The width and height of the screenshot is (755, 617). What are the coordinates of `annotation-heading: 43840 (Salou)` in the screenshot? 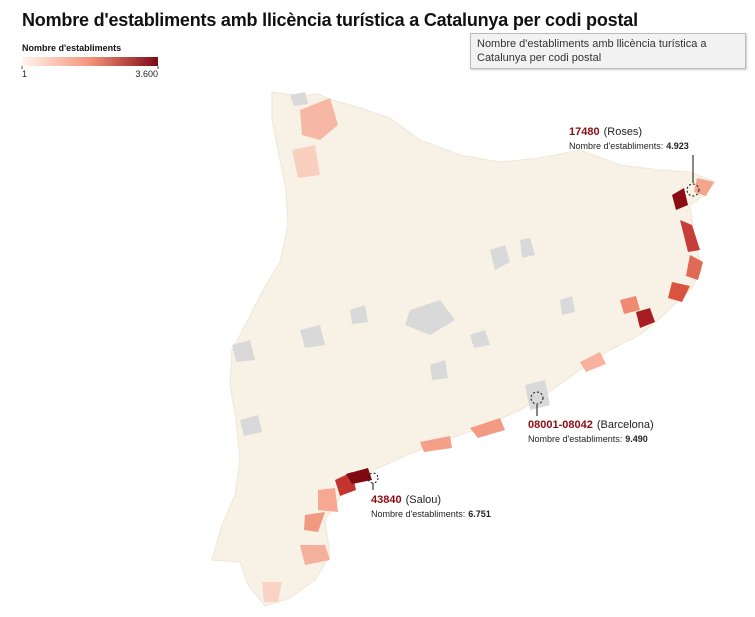 It's located at (406, 500).